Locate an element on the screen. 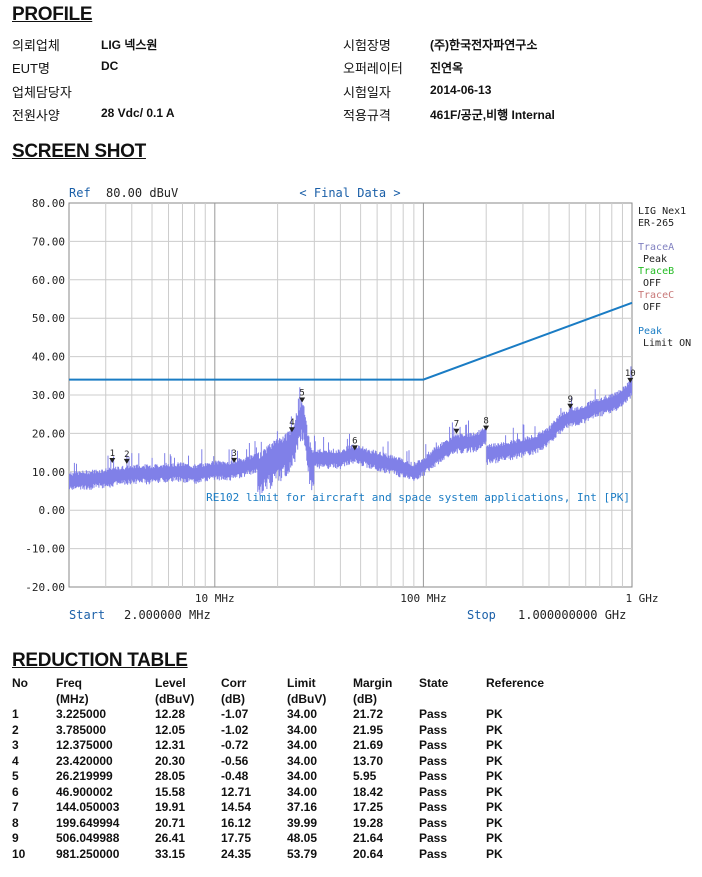 This screenshot has width=702, height=877. table-cell: 23.420000 is located at coordinates (84, 760).